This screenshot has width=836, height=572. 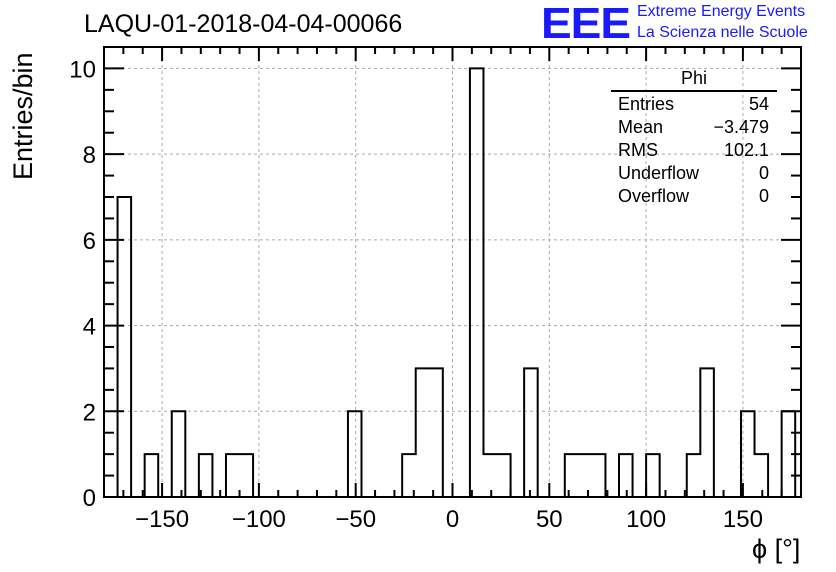 What do you see at coordinates (89, 498) in the screenshot?
I see `y-tick-label: 0` at bounding box center [89, 498].